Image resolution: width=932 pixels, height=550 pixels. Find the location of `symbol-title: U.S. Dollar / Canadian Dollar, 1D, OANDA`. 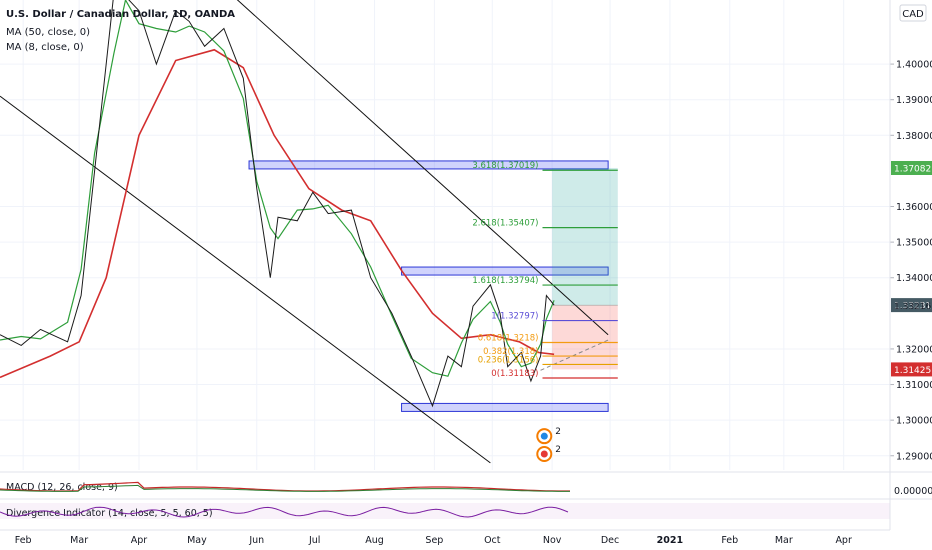

symbol-title: U.S. Dollar / Canadian Dollar, 1D, OANDA is located at coordinates (120, 14).